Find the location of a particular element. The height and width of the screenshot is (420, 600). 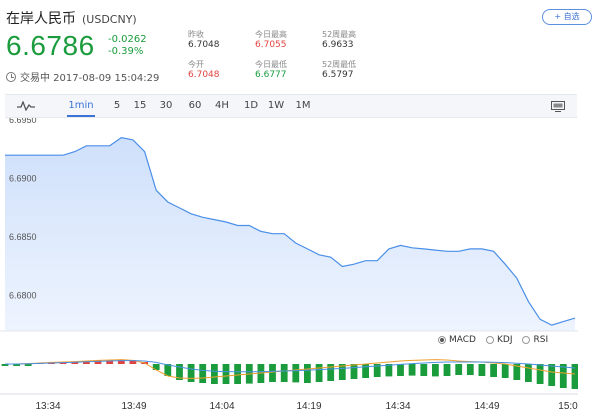

stat-value: 6.7055 is located at coordinates (271, 45).